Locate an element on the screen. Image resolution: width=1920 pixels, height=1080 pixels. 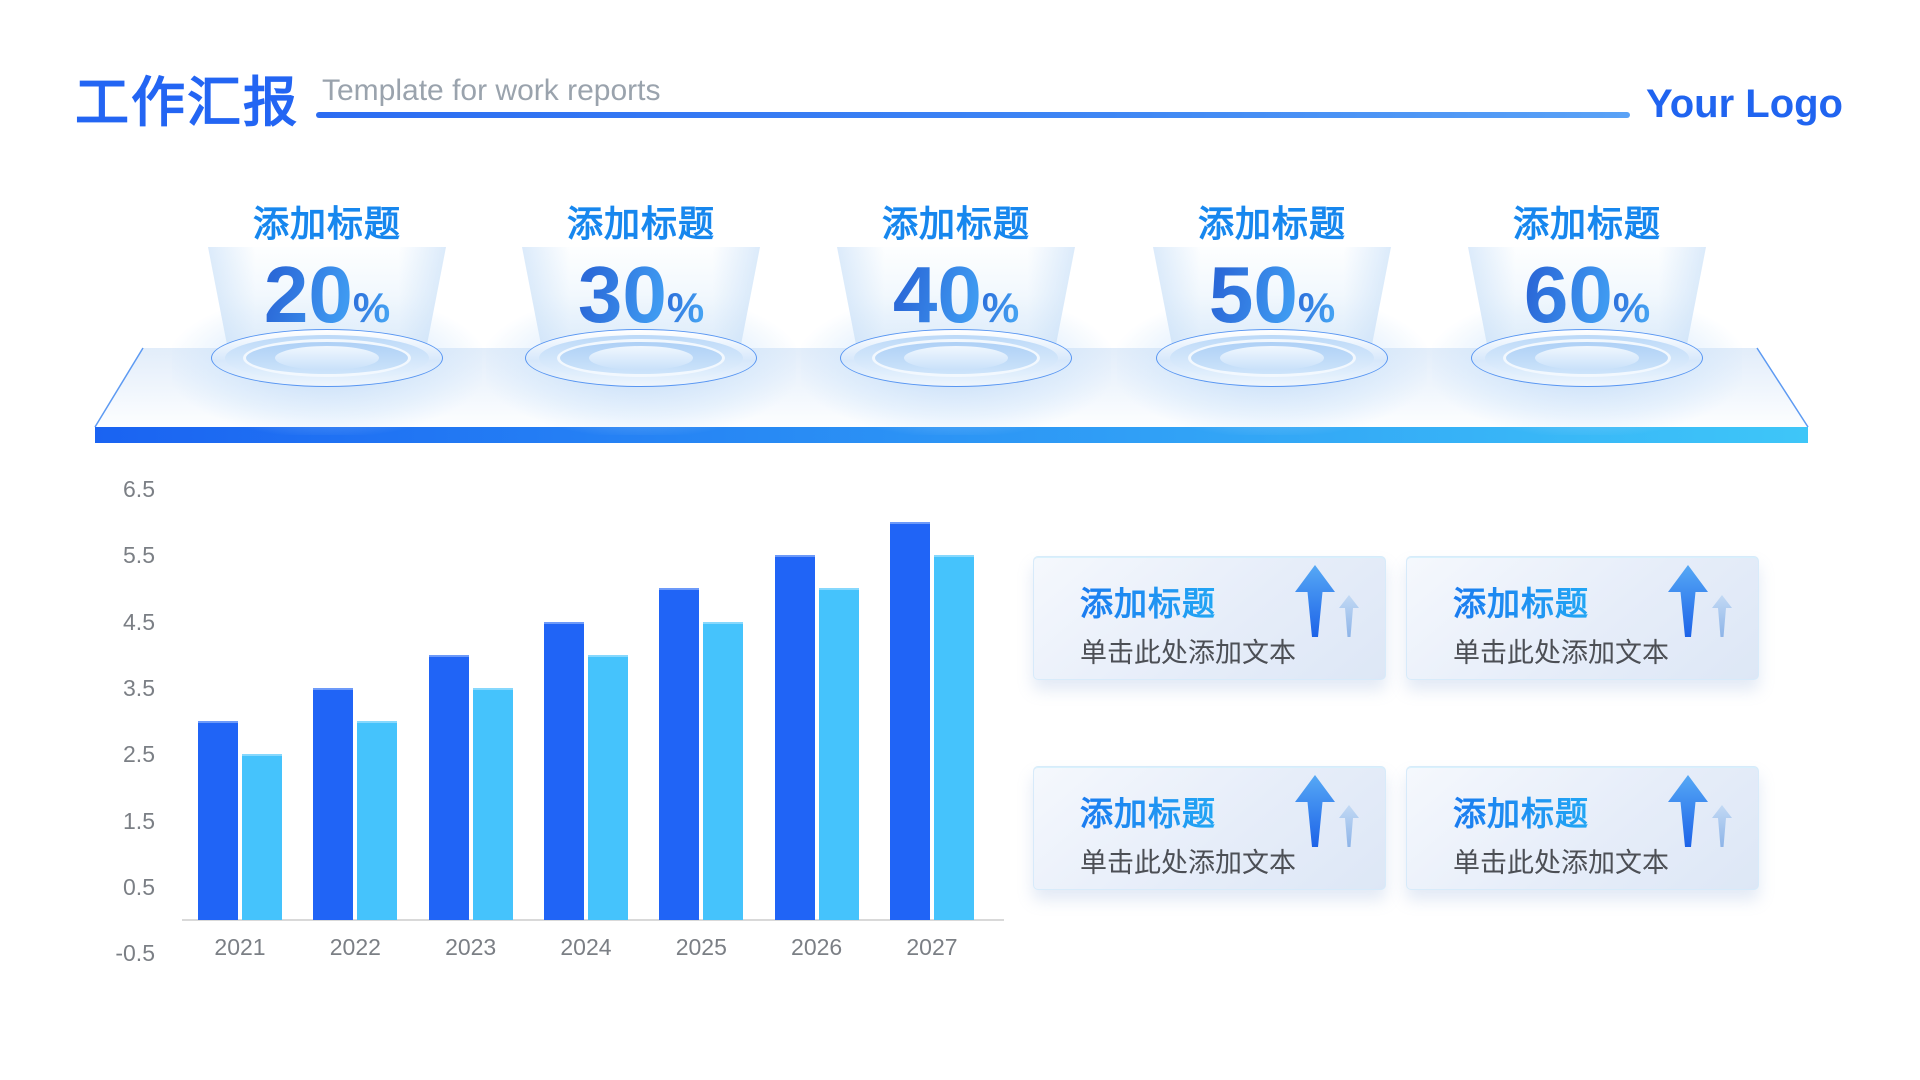
bar-primary-2023 is located at coordinates (448, 787).